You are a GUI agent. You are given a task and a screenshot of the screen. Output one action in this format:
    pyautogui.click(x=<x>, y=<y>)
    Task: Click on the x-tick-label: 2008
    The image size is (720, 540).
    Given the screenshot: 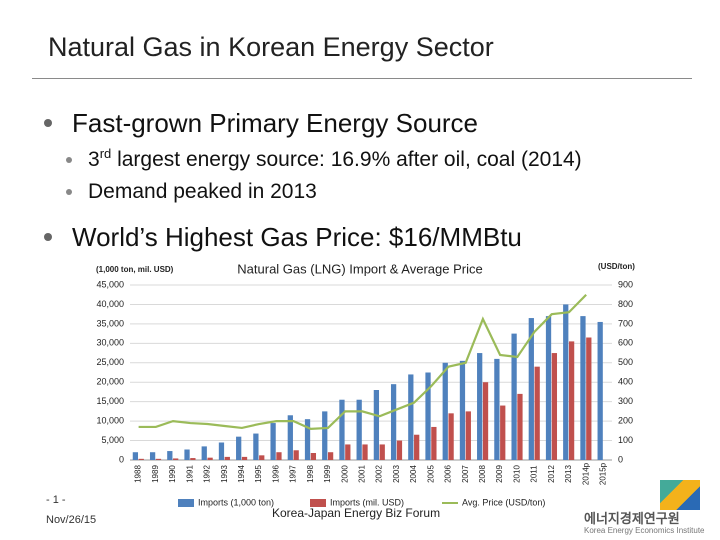 What is the action you would take?
    pyautogui.click(x=482, y=474)
    